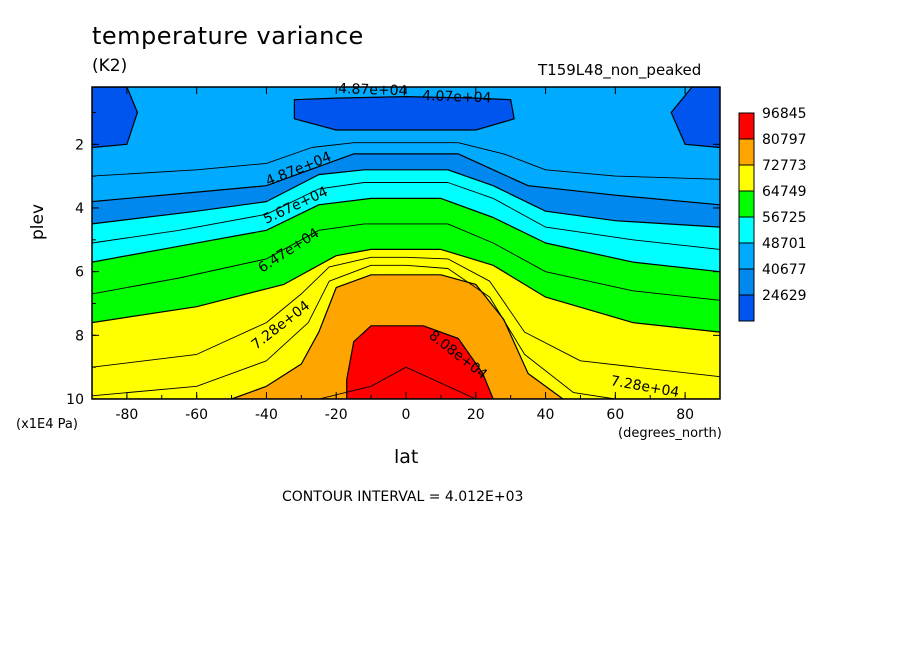 The width and height of the screenshot is (904, 654). Describe the element at coordinates (79, 273) in the screenshot. I see `y-tick-label: 6` at that location.